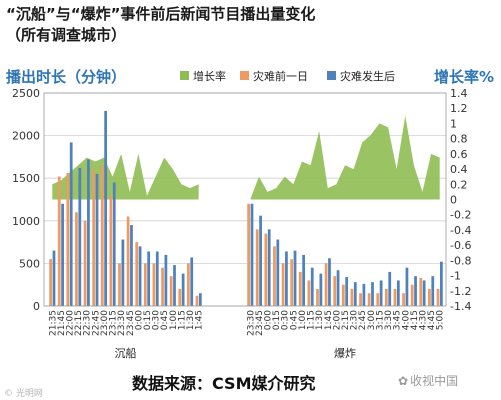 This screenshot has width=501, height=400. What do you see at coordinates (367, 76) in the screenshot?
I see `legend-label-after: 灾难发生后` at bounding box center [367, 76].